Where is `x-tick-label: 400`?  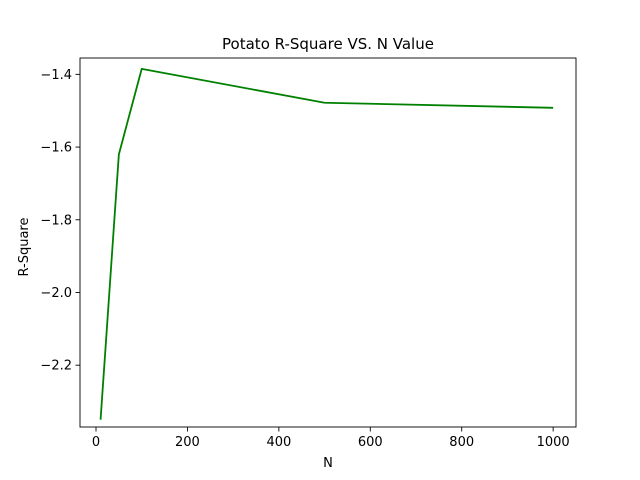 x-tick-label: 400 is located at coordinates (278, 442).